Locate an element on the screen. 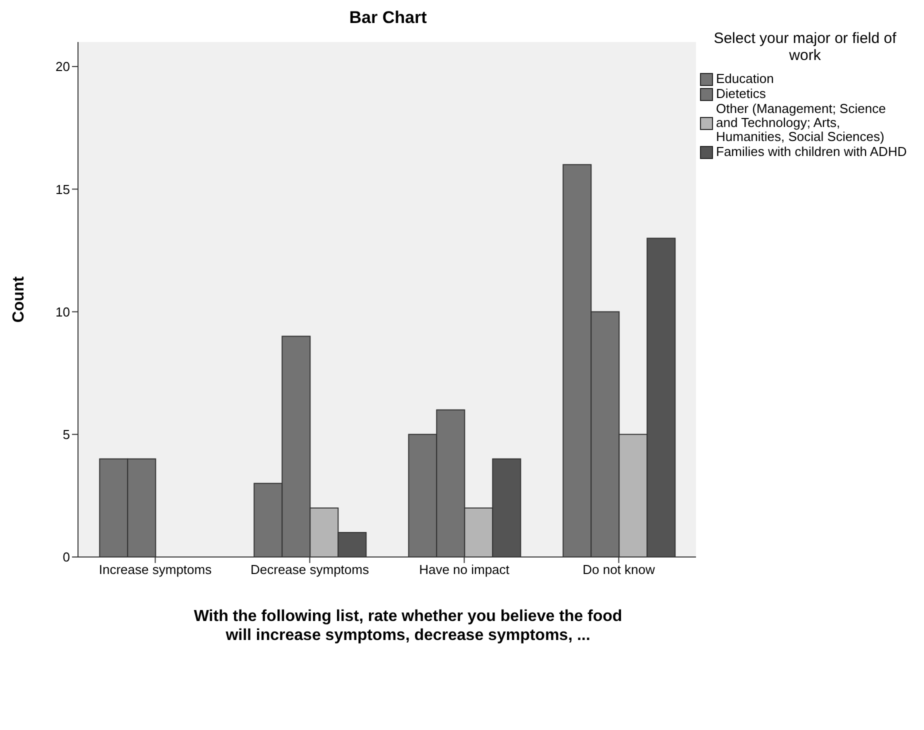 The image size is (924, 730). legend-label: Dietetics is located at coordinates (741, 93).